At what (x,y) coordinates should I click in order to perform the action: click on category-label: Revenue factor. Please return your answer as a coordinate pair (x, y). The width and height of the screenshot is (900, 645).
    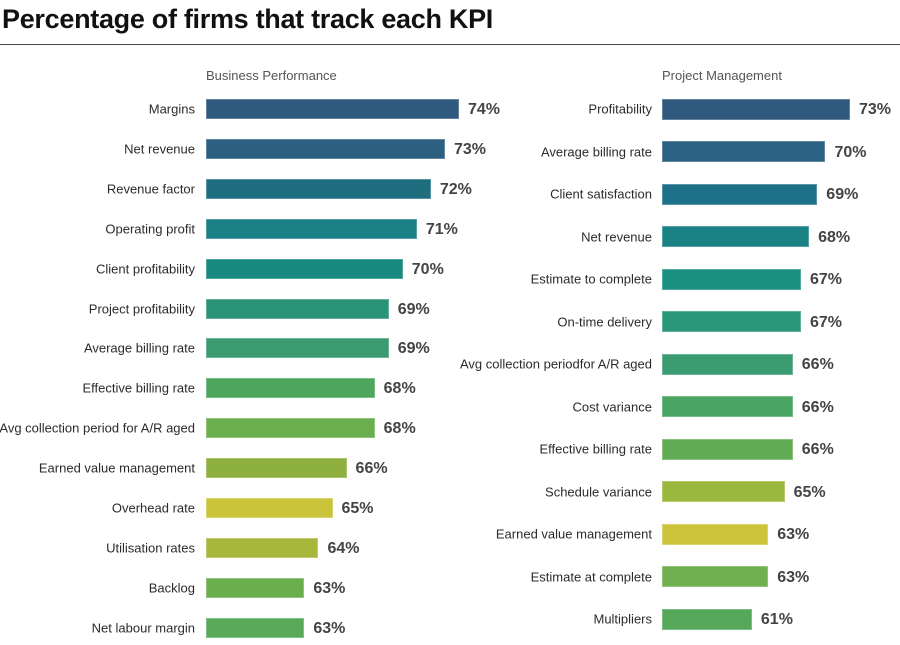
    Looking at the image, I should click on (150, 189).